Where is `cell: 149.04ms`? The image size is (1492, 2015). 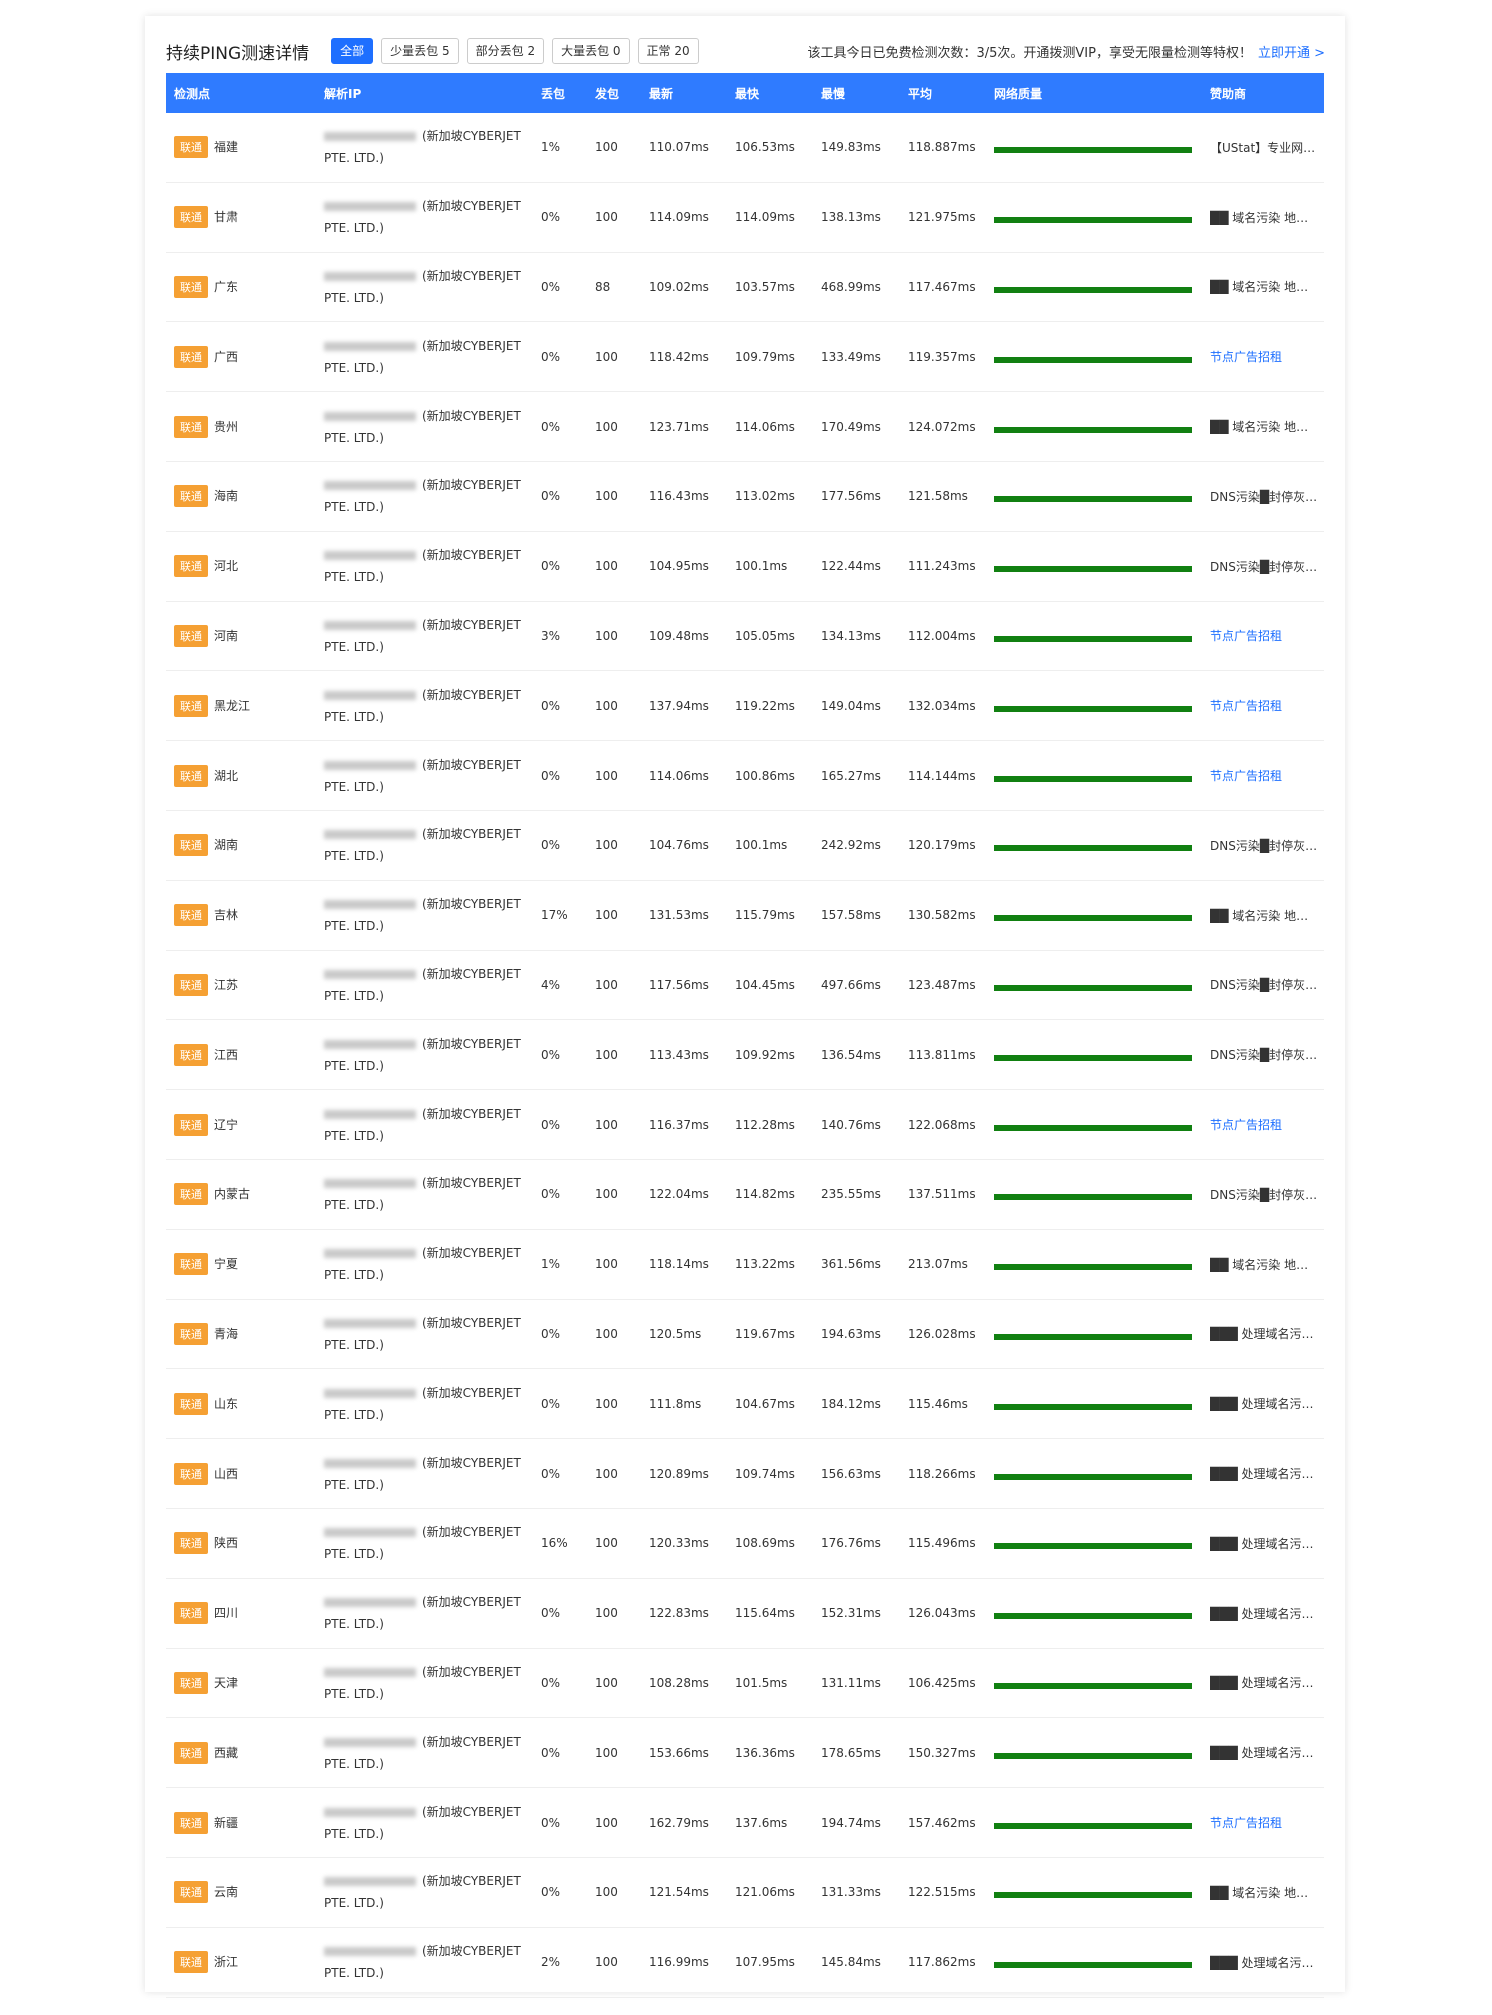 cell: 149.04ms is located at coordinates (856, 706).